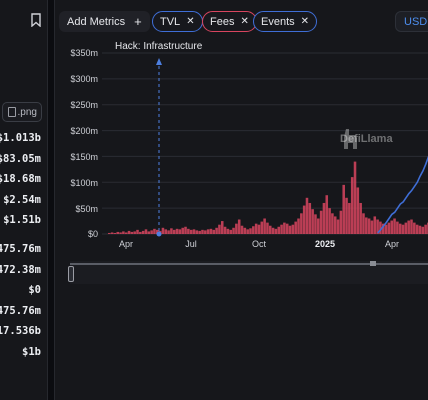 The height and width of the screenshot is (400, 428). I want to click on brush-left-handle, so click(71, 274).